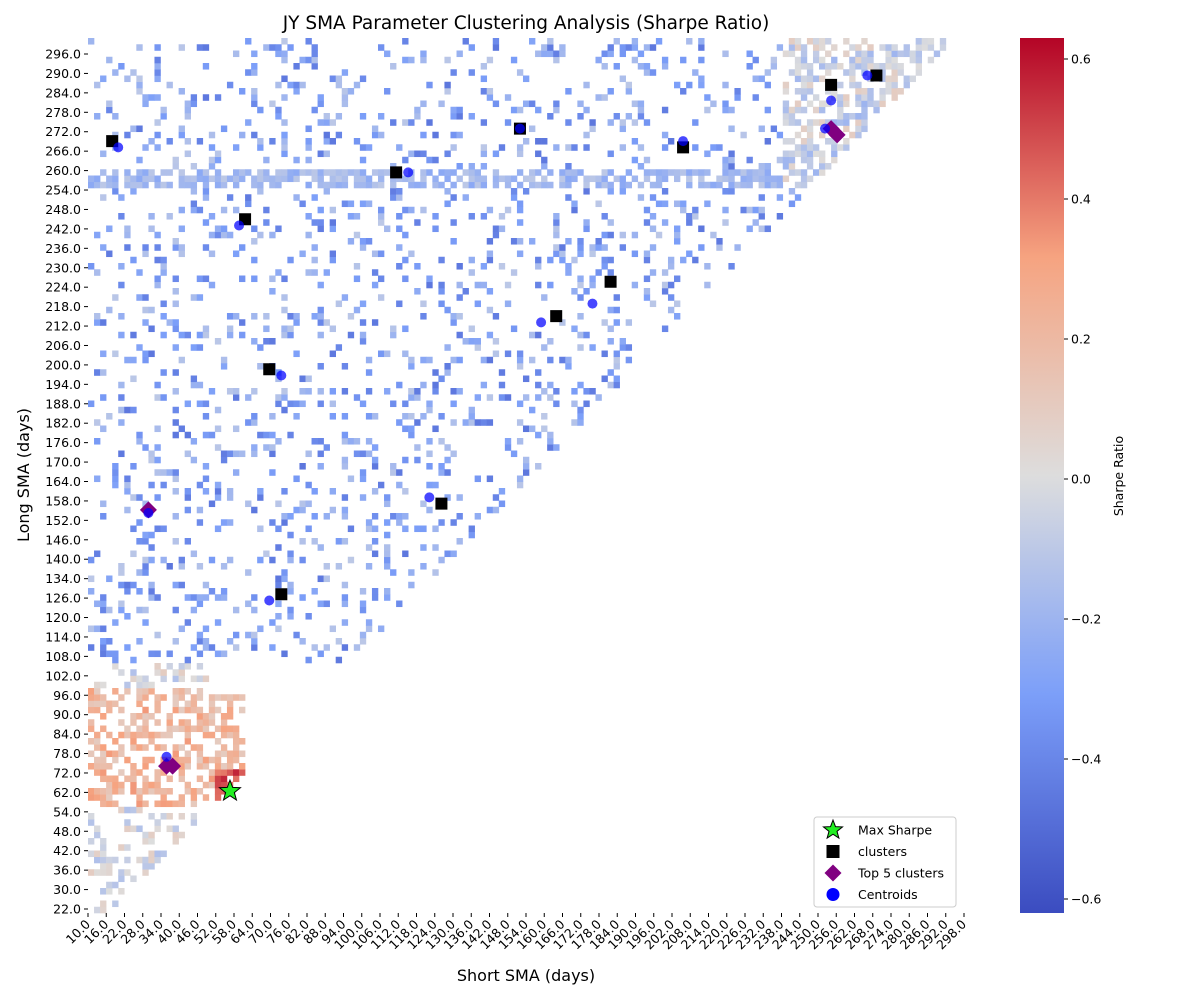 Image resolution: width=1200 pixels, height=1004 pixels. What do you see at coordinates (683, 141) in the screenshot?
I see `centroid-marker` at bounding box center [683, 141].